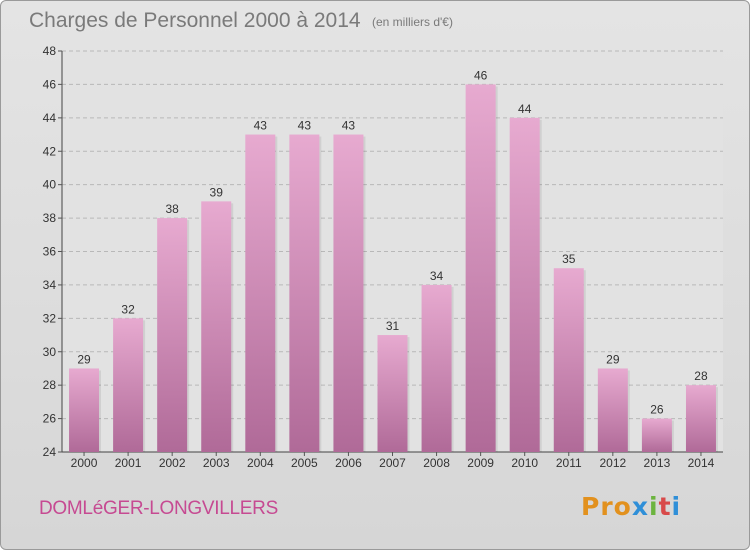  I want to click on y-tick-label: 48, so click(50, 51).